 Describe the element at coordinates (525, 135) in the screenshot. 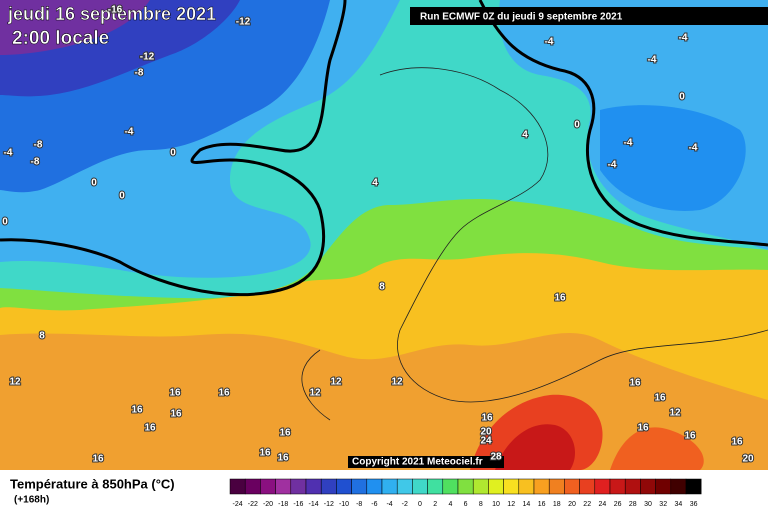

I see `contour-label: 4` at that location.